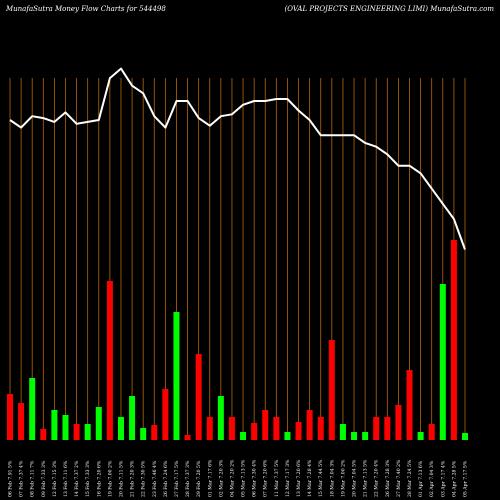  Describe the element at coordinates (144, 478) in the screenshot. I see `x-tick-label: 22 Feb 7.30 5%` at that location.